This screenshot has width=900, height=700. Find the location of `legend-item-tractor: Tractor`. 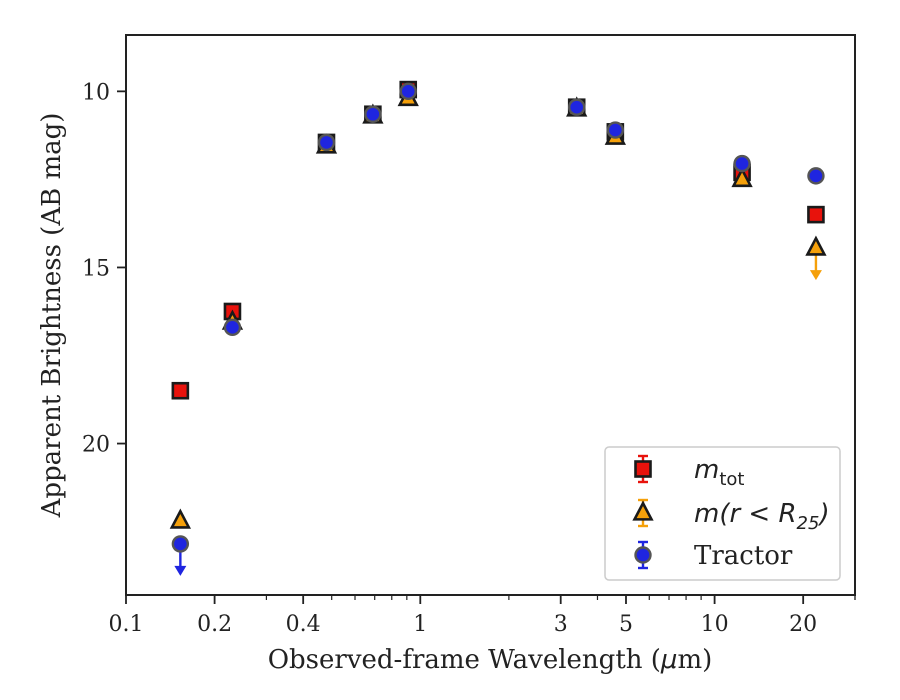

legend-item-tractor: Tractor is located at coordinates (713, 555).